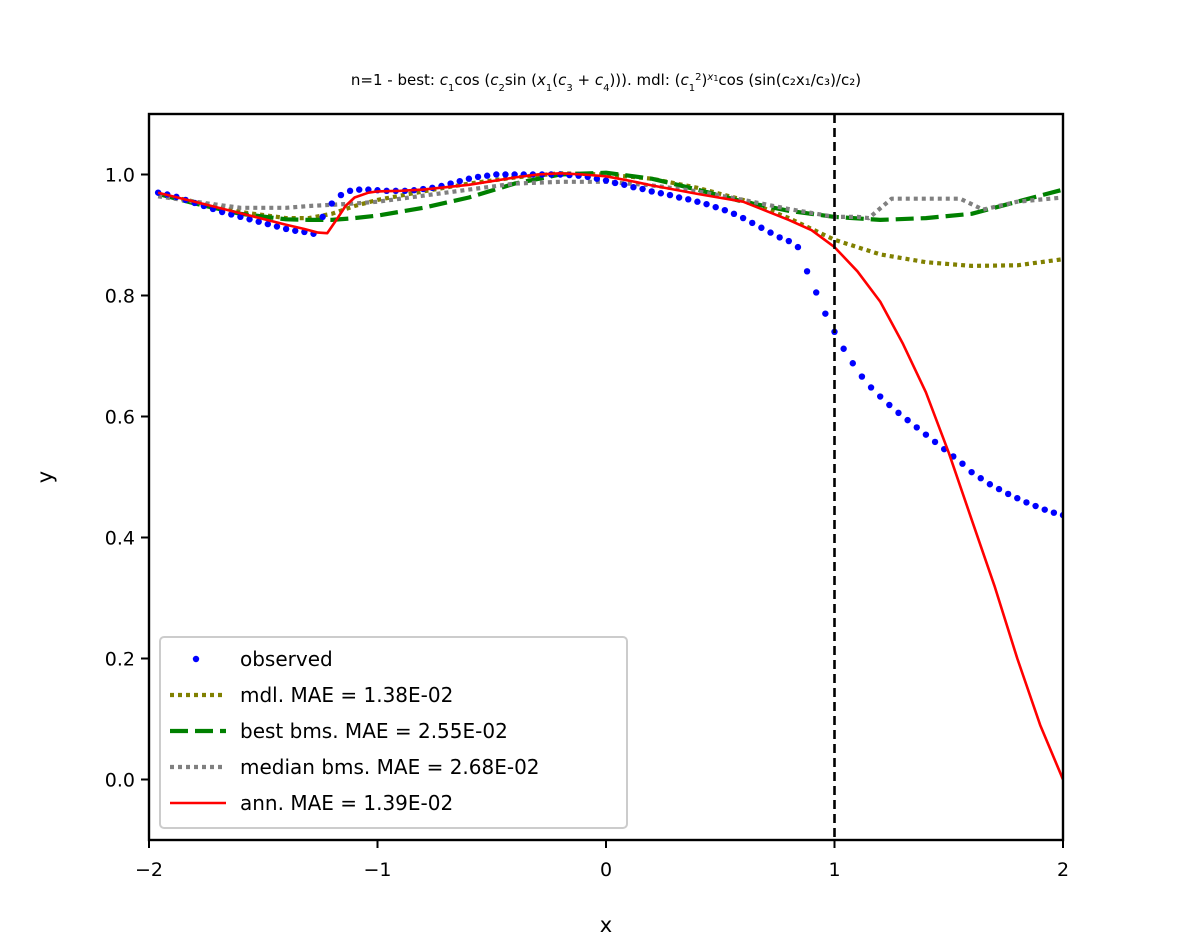  I want to click on title-part: n=1 - best:, so click(395, 80).